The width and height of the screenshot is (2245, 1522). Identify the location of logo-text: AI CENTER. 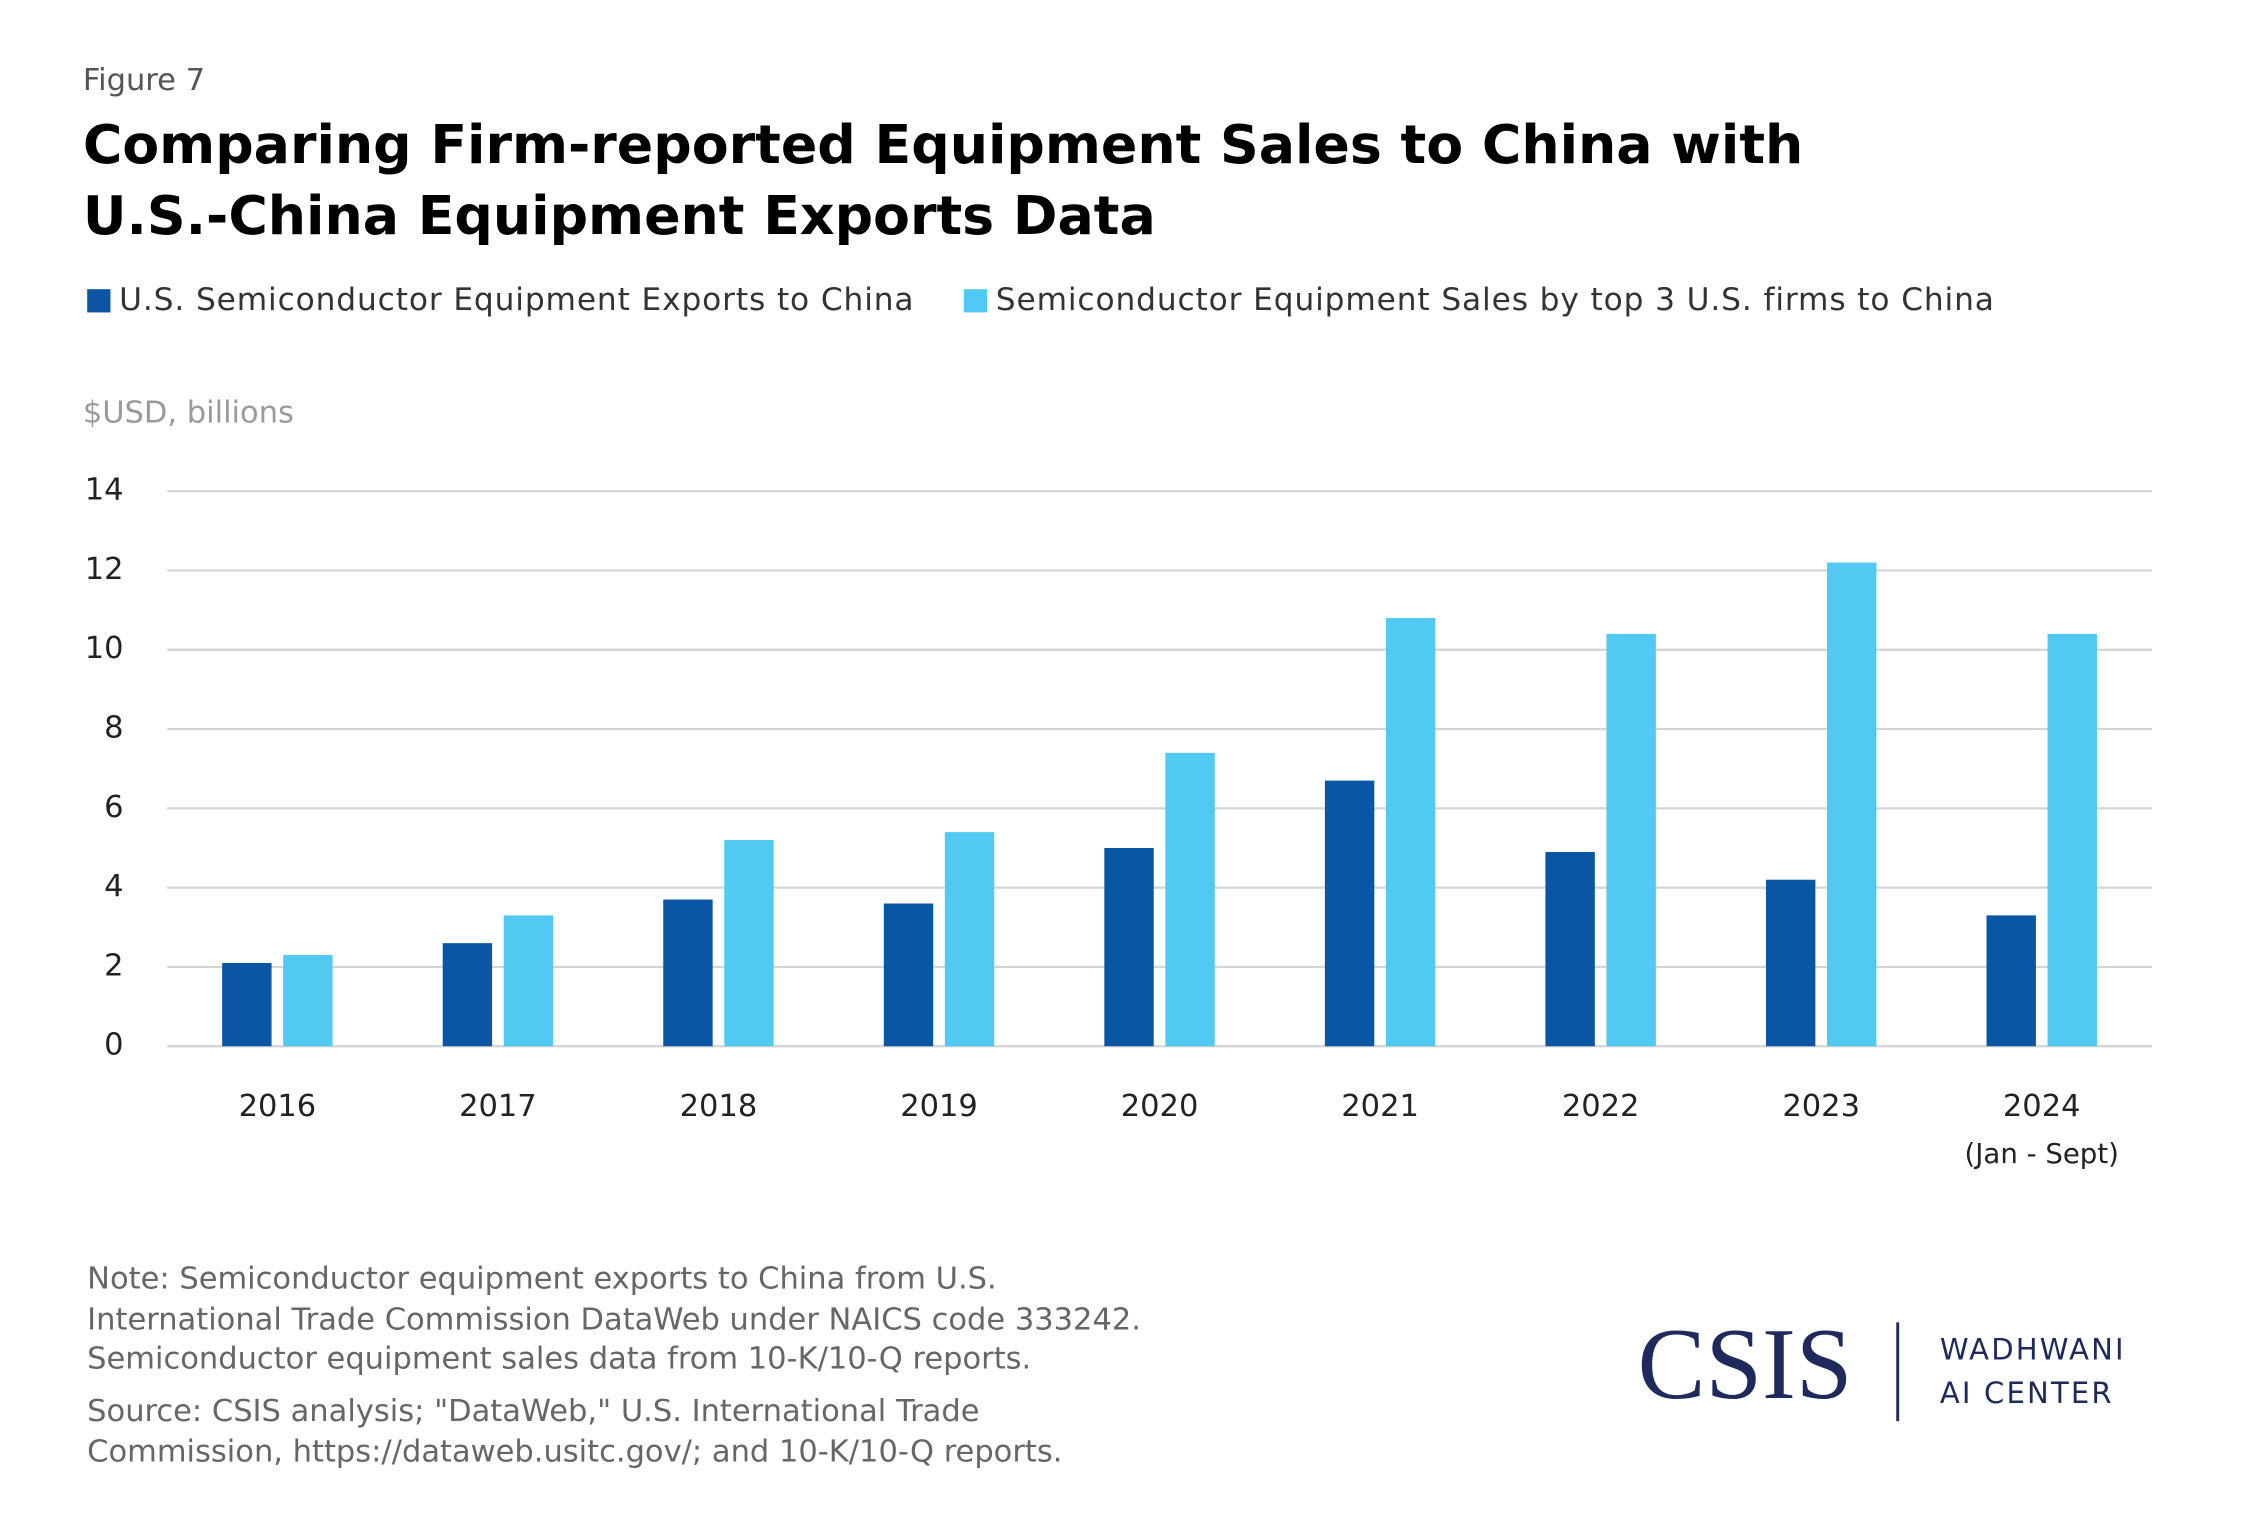
(2027, 1393).